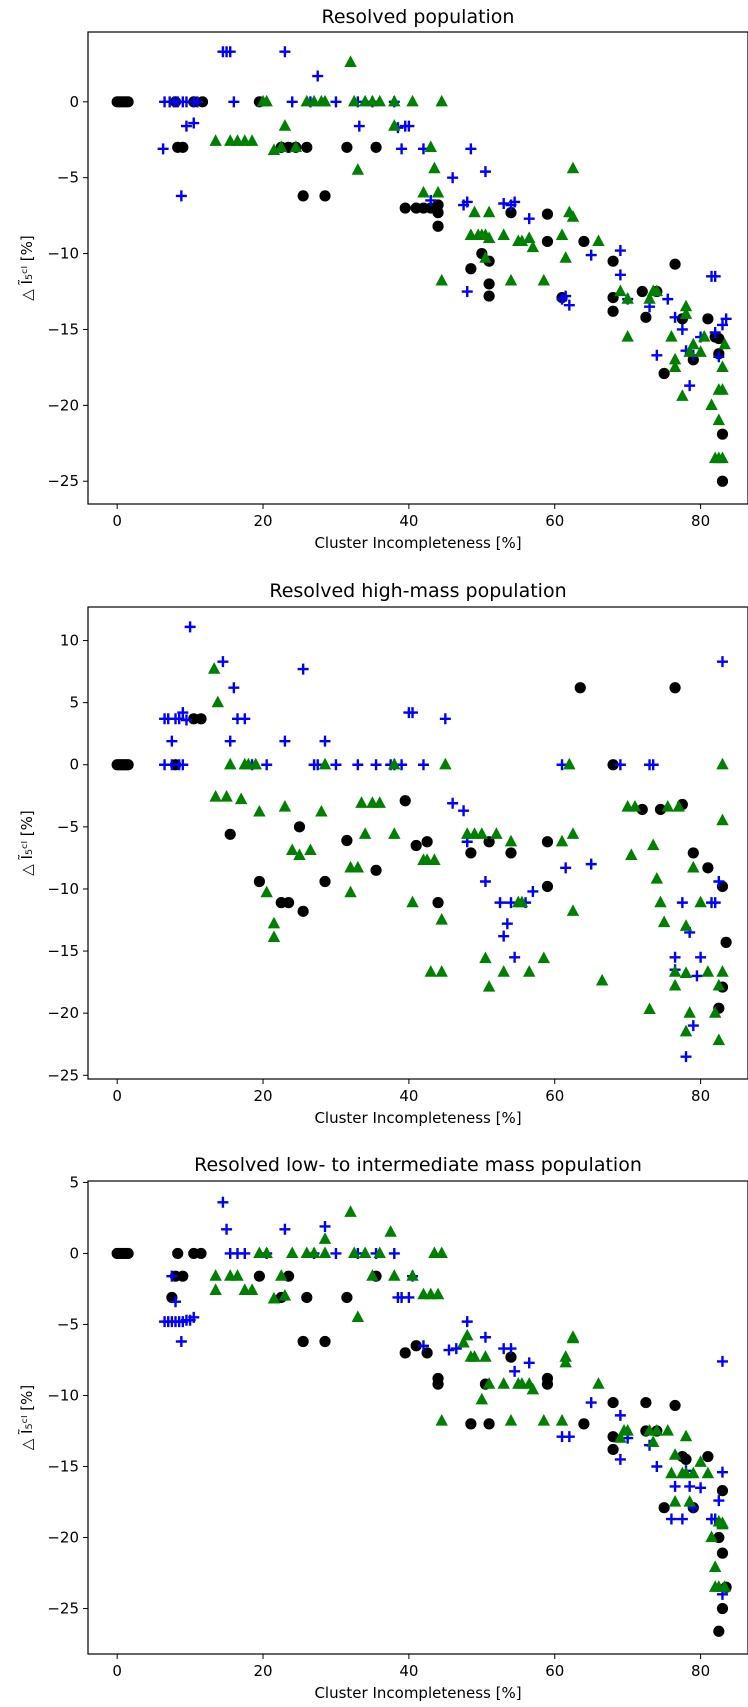 This screenshot has height=1707, width=748. What do you see at coordinates (262, 1671) in the screenshot?
I see `x-tick-label: 20` at bounding box center [262, 1671].